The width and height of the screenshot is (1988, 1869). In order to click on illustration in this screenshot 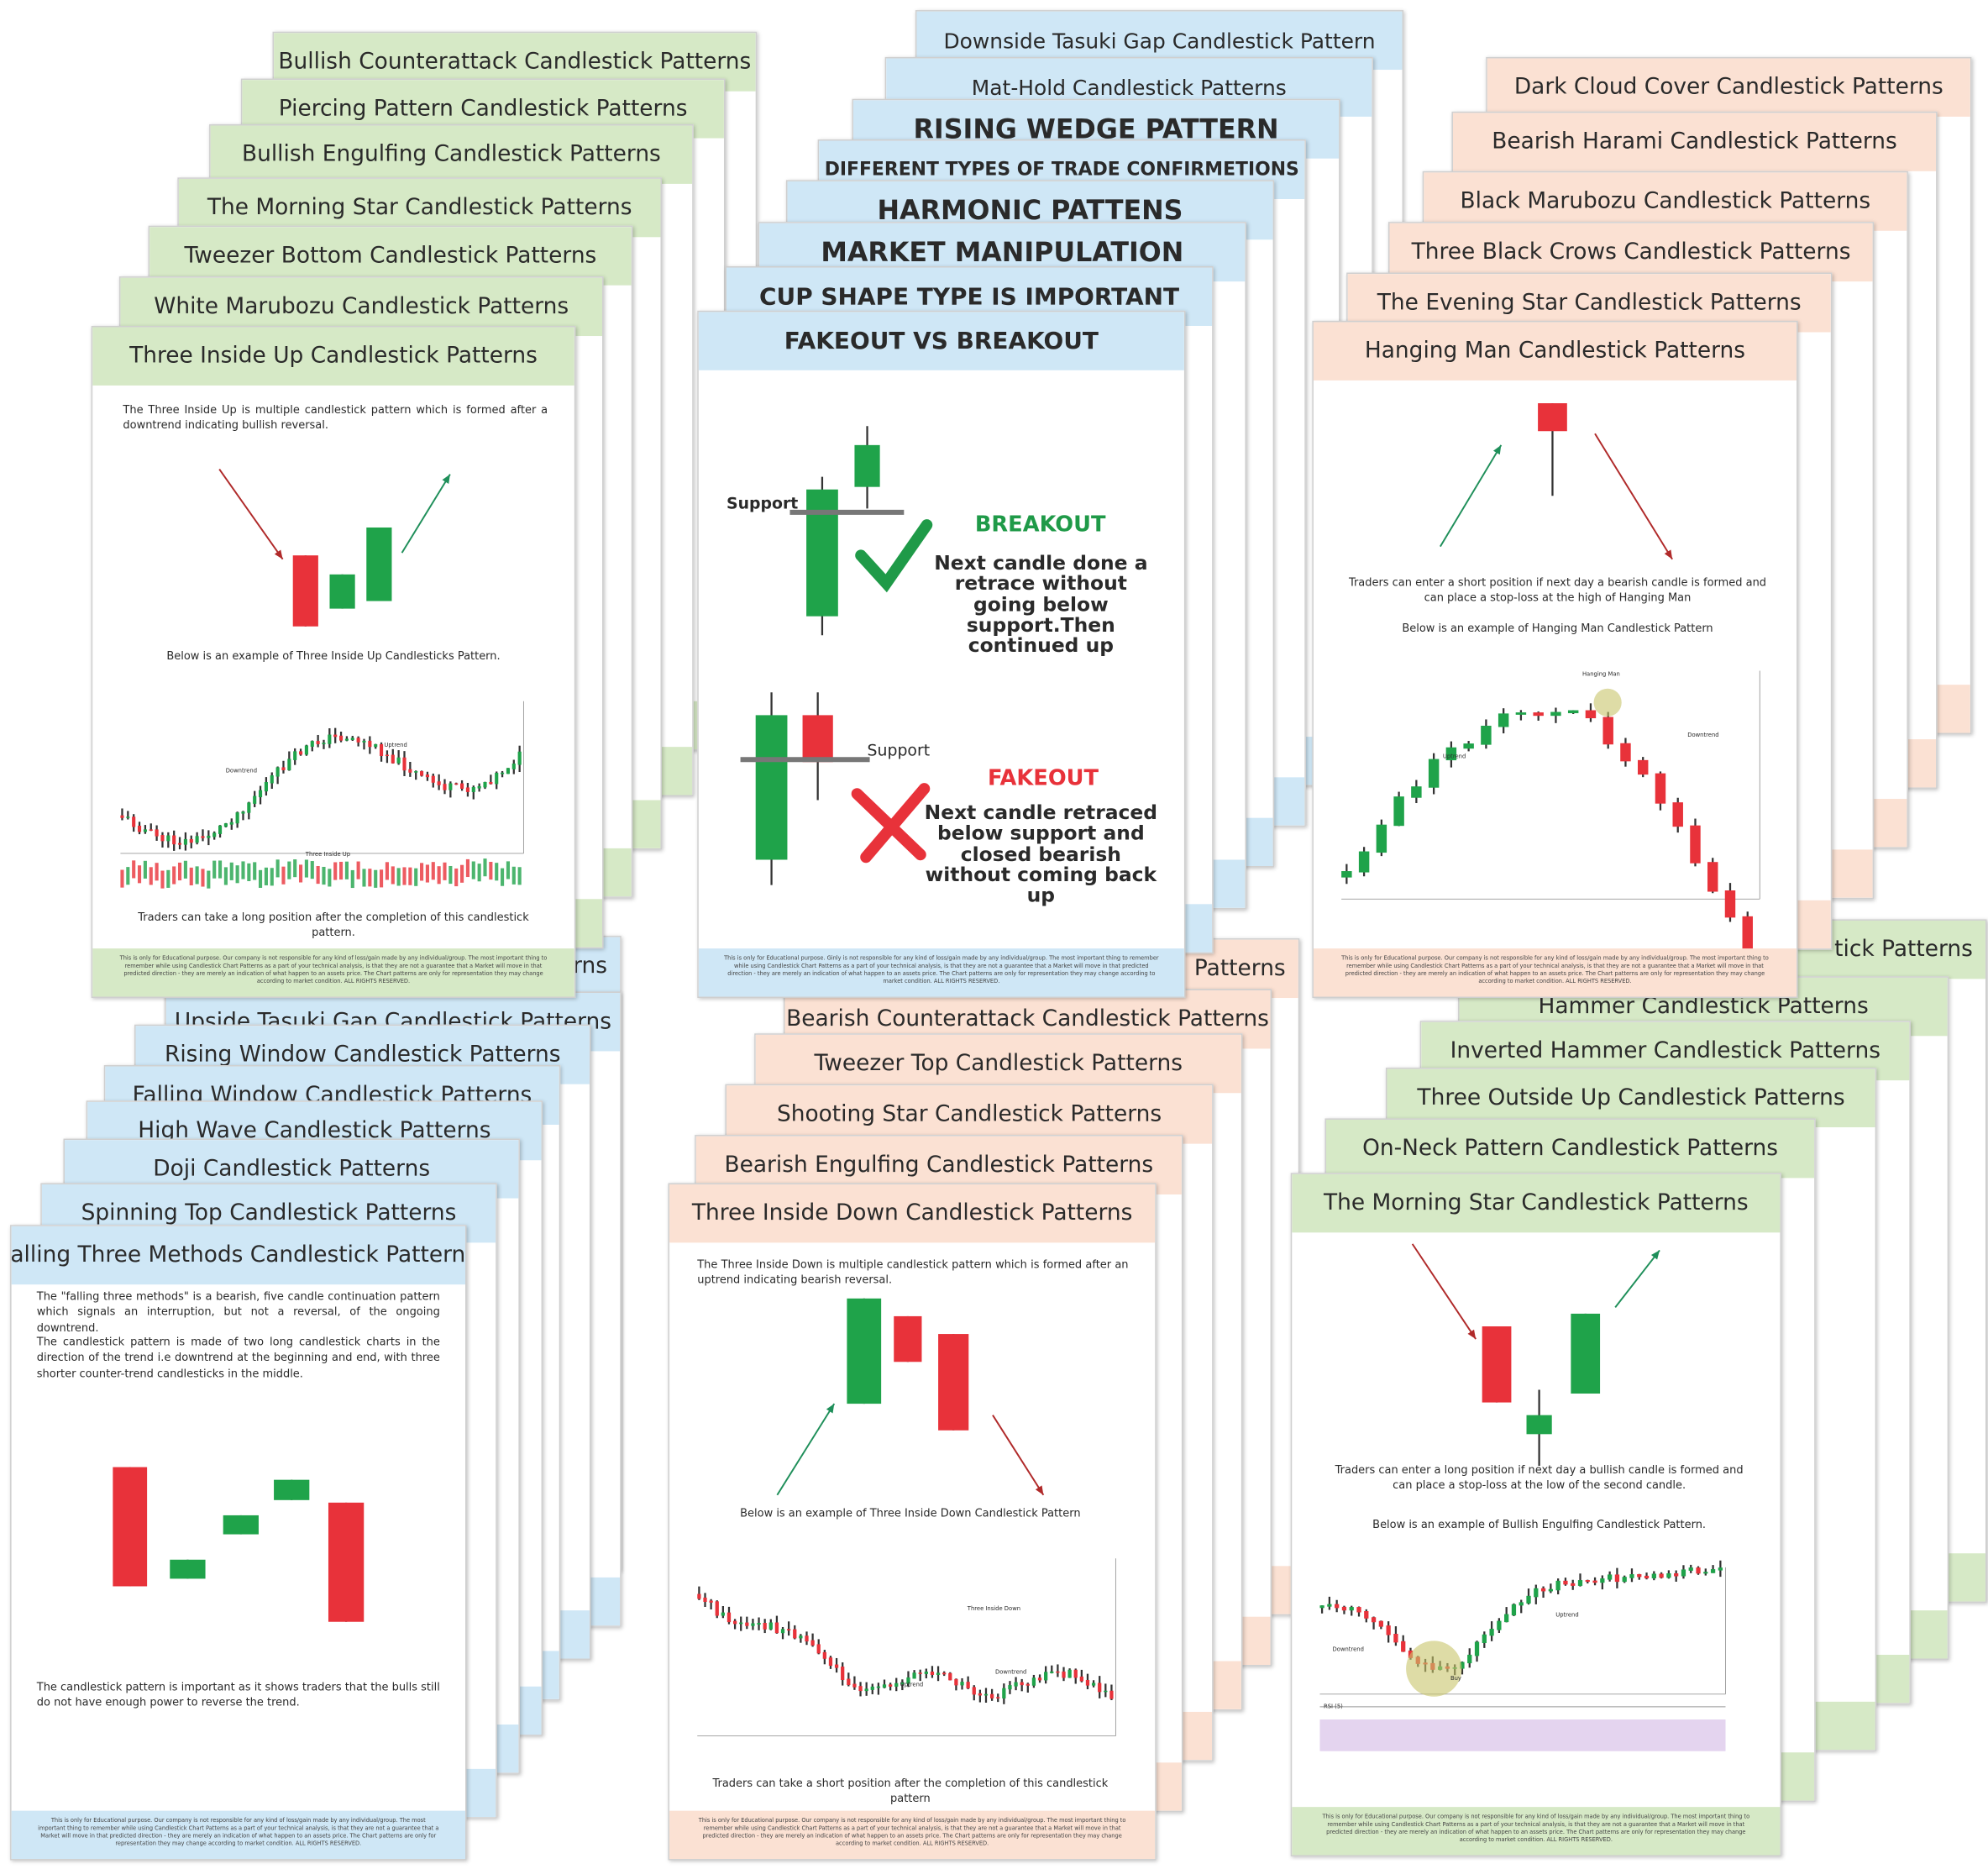, I will do `click(239, 1544)`.